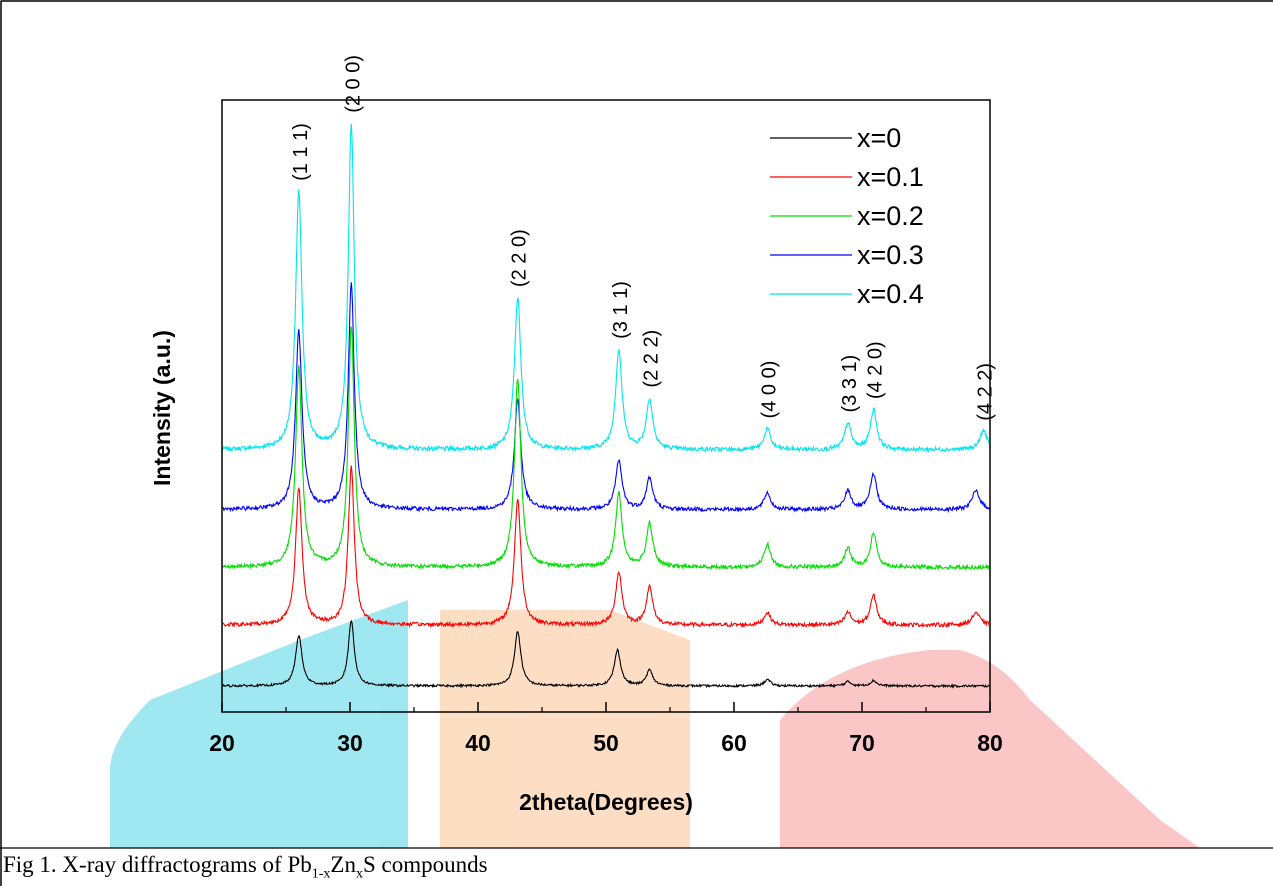  Describe the element at coordinates (621, 310) in the screenshot. I see `peak-label: (3 1 1)` at that location.